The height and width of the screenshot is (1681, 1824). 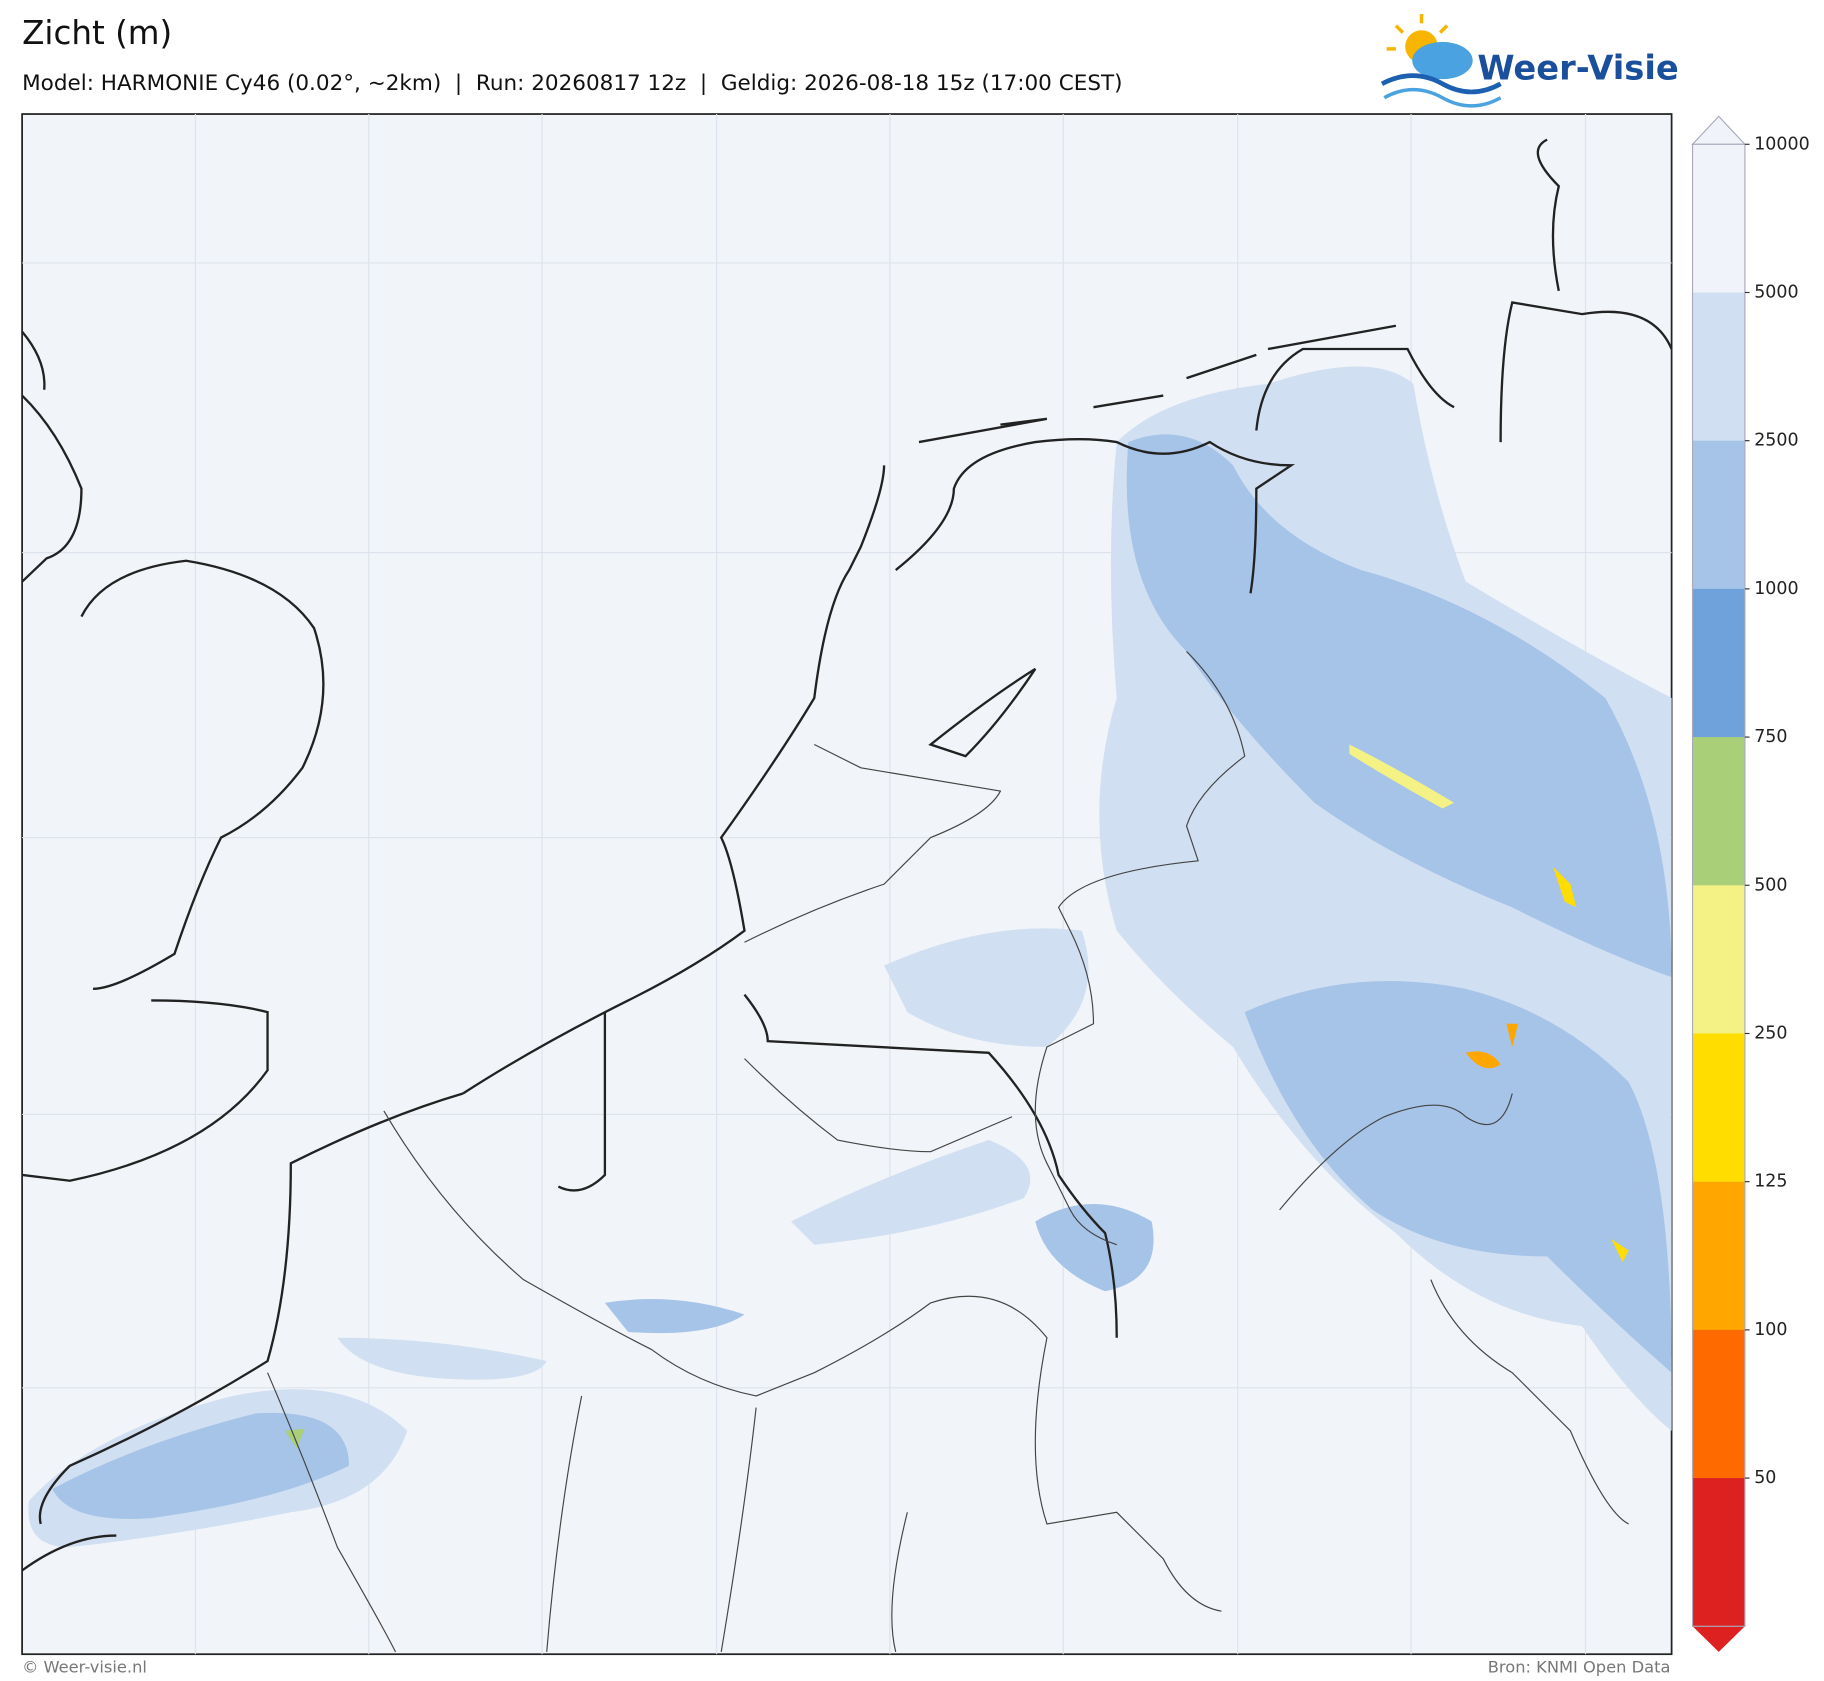 What do you see at coordinates (1776, 441) in the screenshot?
I see `colorbar-tick-label: 2500` at bounding box center [1776, 441].